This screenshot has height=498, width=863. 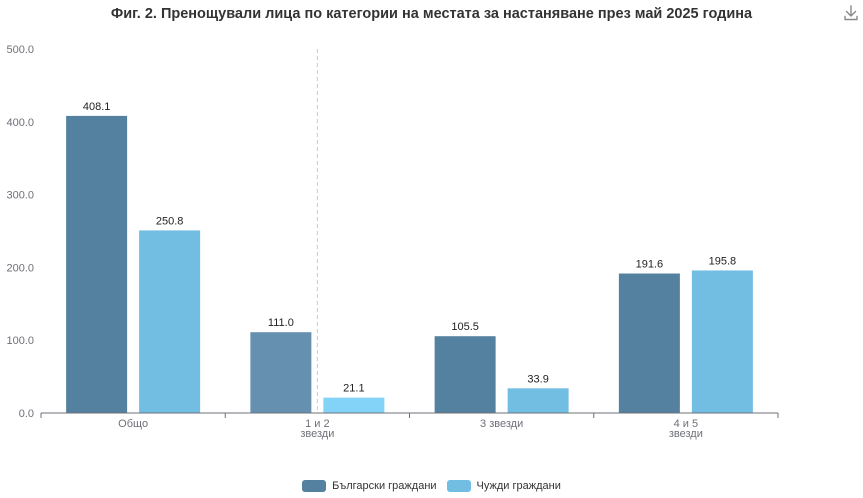 I want to click on data-label: 111.0, so click(x=281, y=323).